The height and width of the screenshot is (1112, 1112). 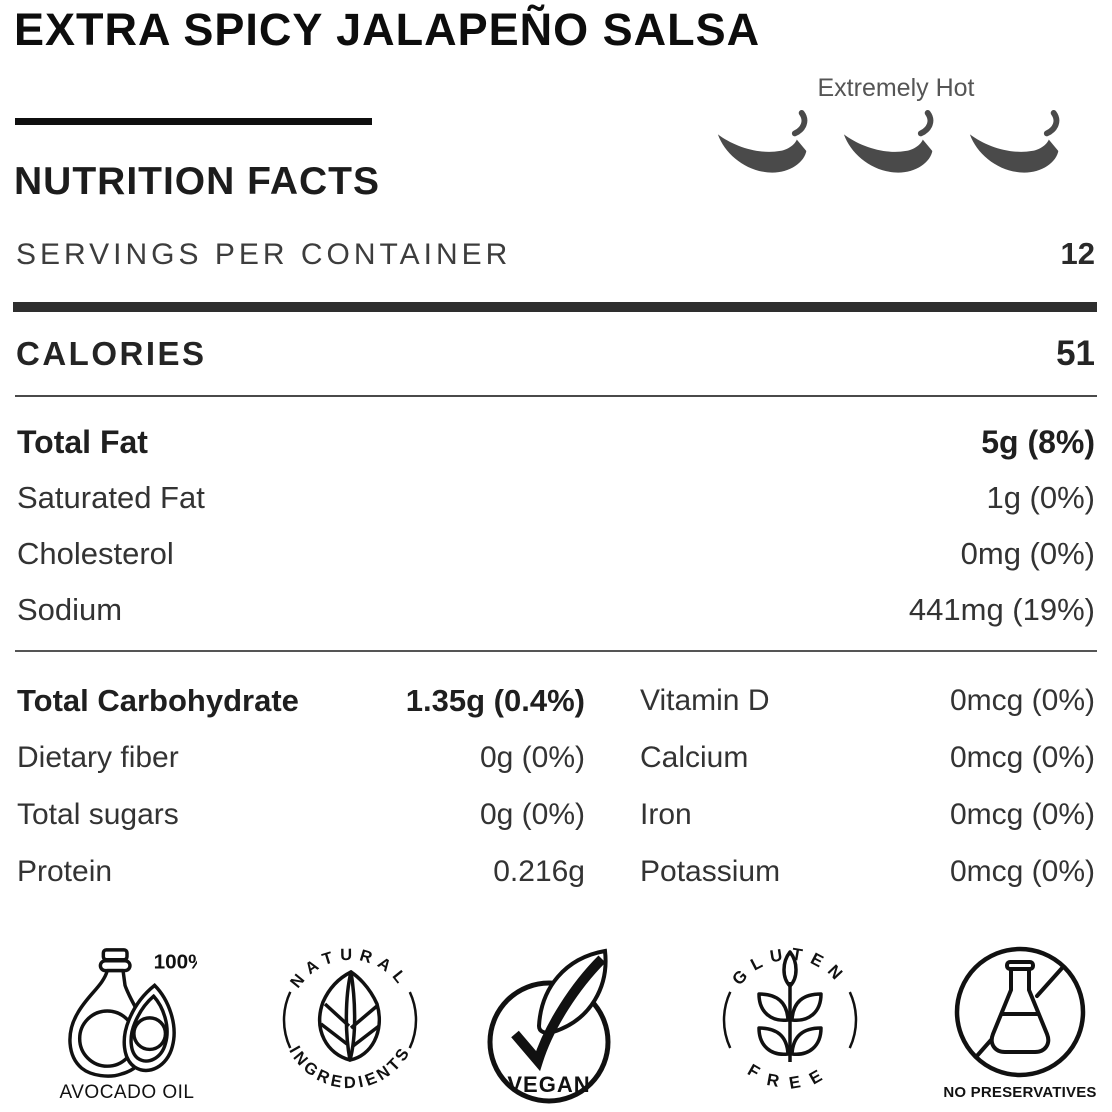 I want to click on calories-value: 51, so click(x=1075, y=353).